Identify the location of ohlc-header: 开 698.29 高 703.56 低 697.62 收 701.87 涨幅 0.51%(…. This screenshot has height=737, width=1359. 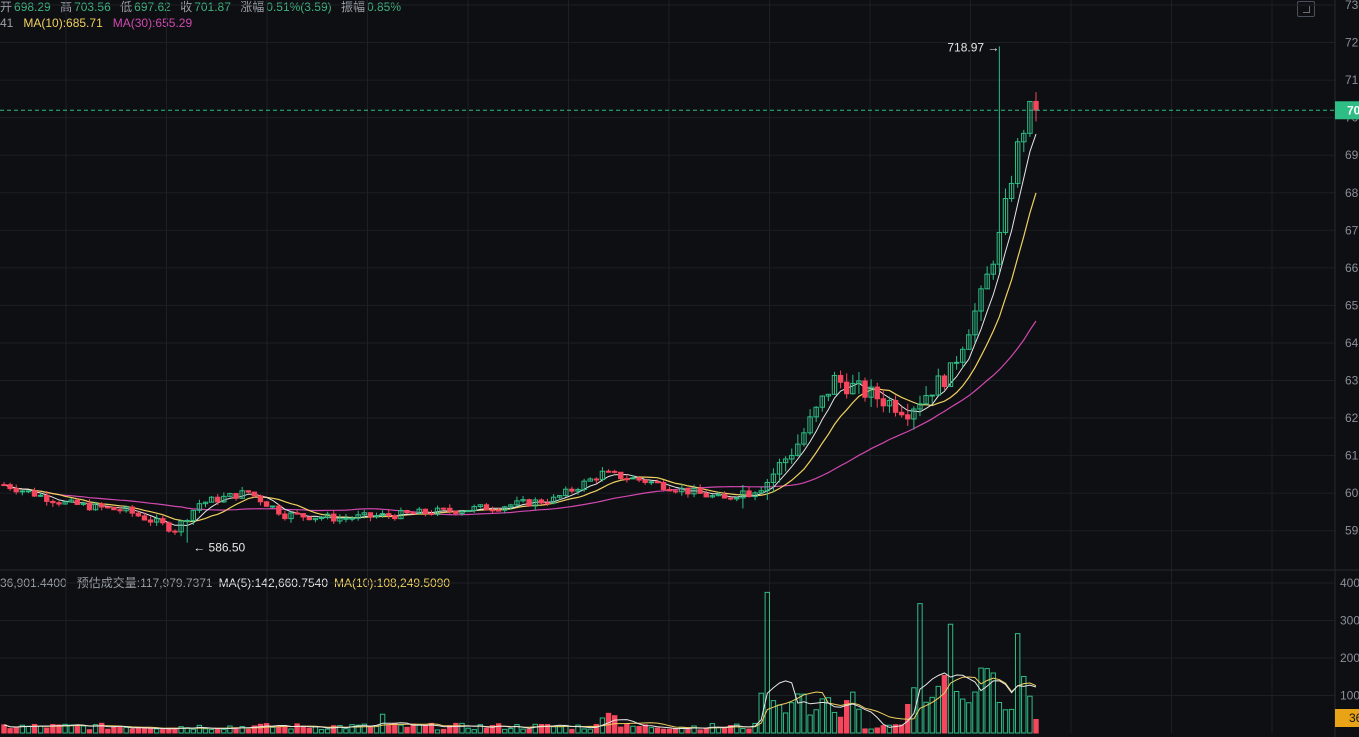
(203, 7).